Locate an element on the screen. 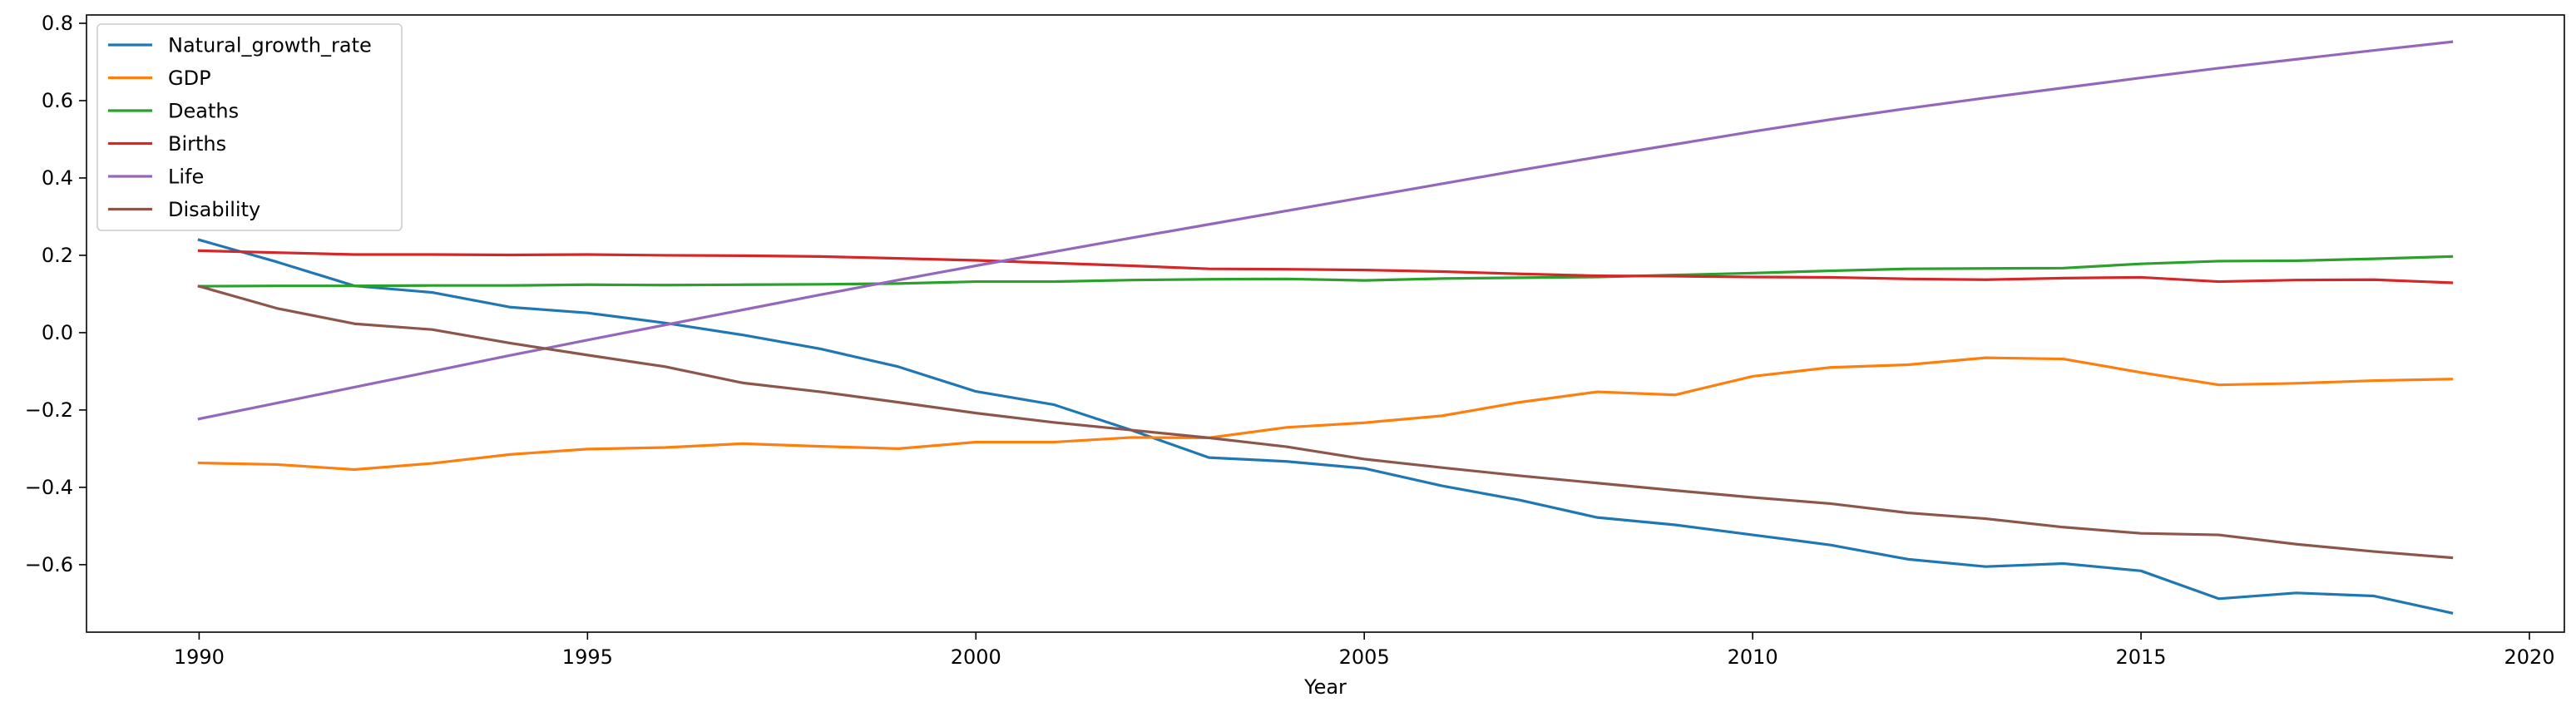 This screenshot has height=717, width=2576. series-line-gdp is located at coordinates (1325, 414).